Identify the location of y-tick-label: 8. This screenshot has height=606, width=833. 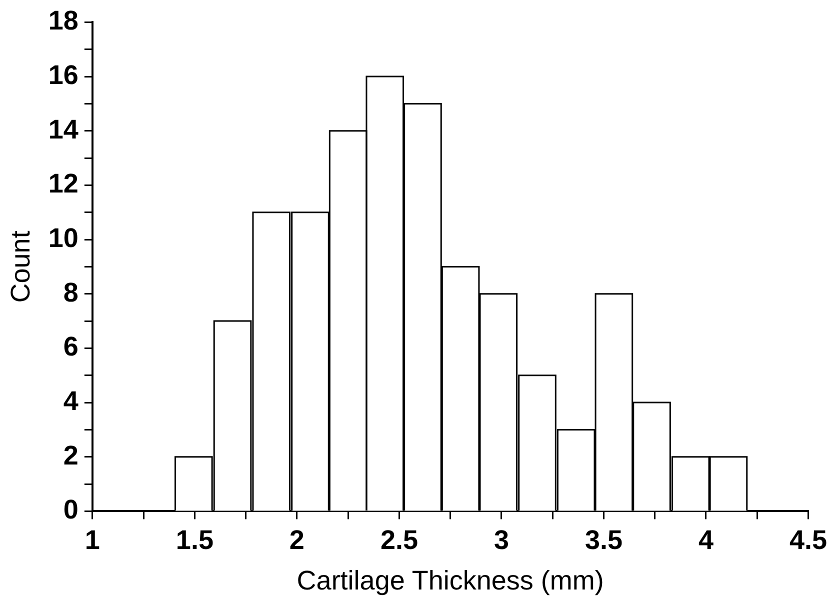
(70, 292).